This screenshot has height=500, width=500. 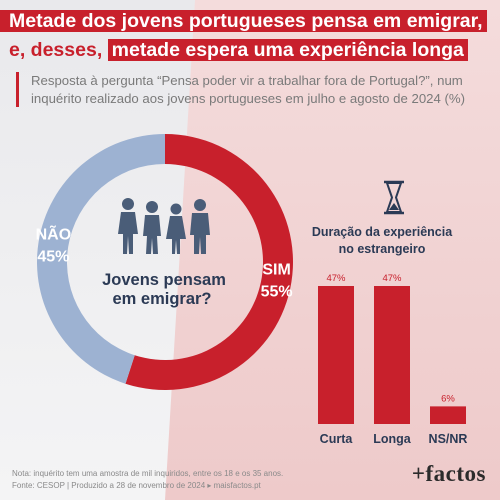 What do you see at coordinates (161, 299) in the screenshot?
I see `donut-question-line2: em emigrar?` at bounding box center [161, 299].